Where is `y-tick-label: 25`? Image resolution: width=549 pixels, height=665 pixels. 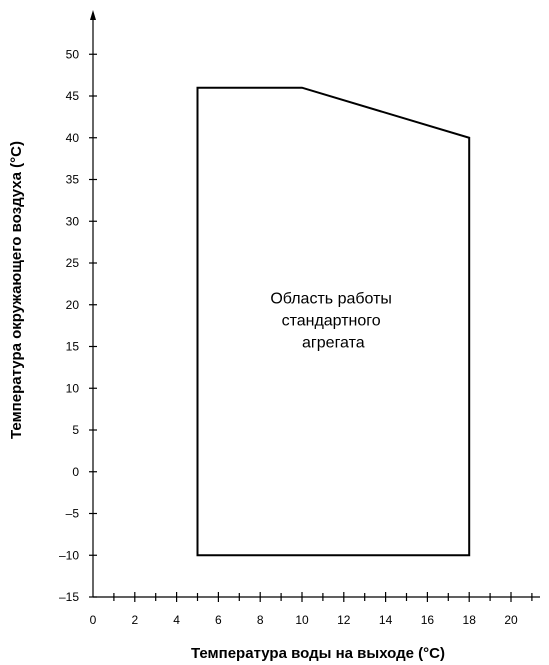
y-tick-label: 25 is located at coordinates (73, 263).